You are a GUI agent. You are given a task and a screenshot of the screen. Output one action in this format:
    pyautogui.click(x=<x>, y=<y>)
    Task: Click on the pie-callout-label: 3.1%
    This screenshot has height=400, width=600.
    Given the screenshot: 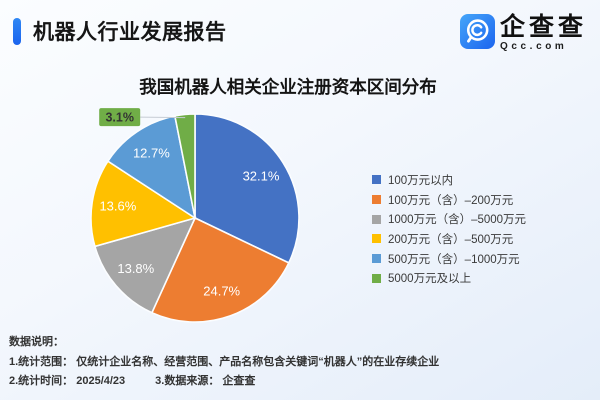 What is the action you would take?
    pyautogui.click(x=119, y=117)
    